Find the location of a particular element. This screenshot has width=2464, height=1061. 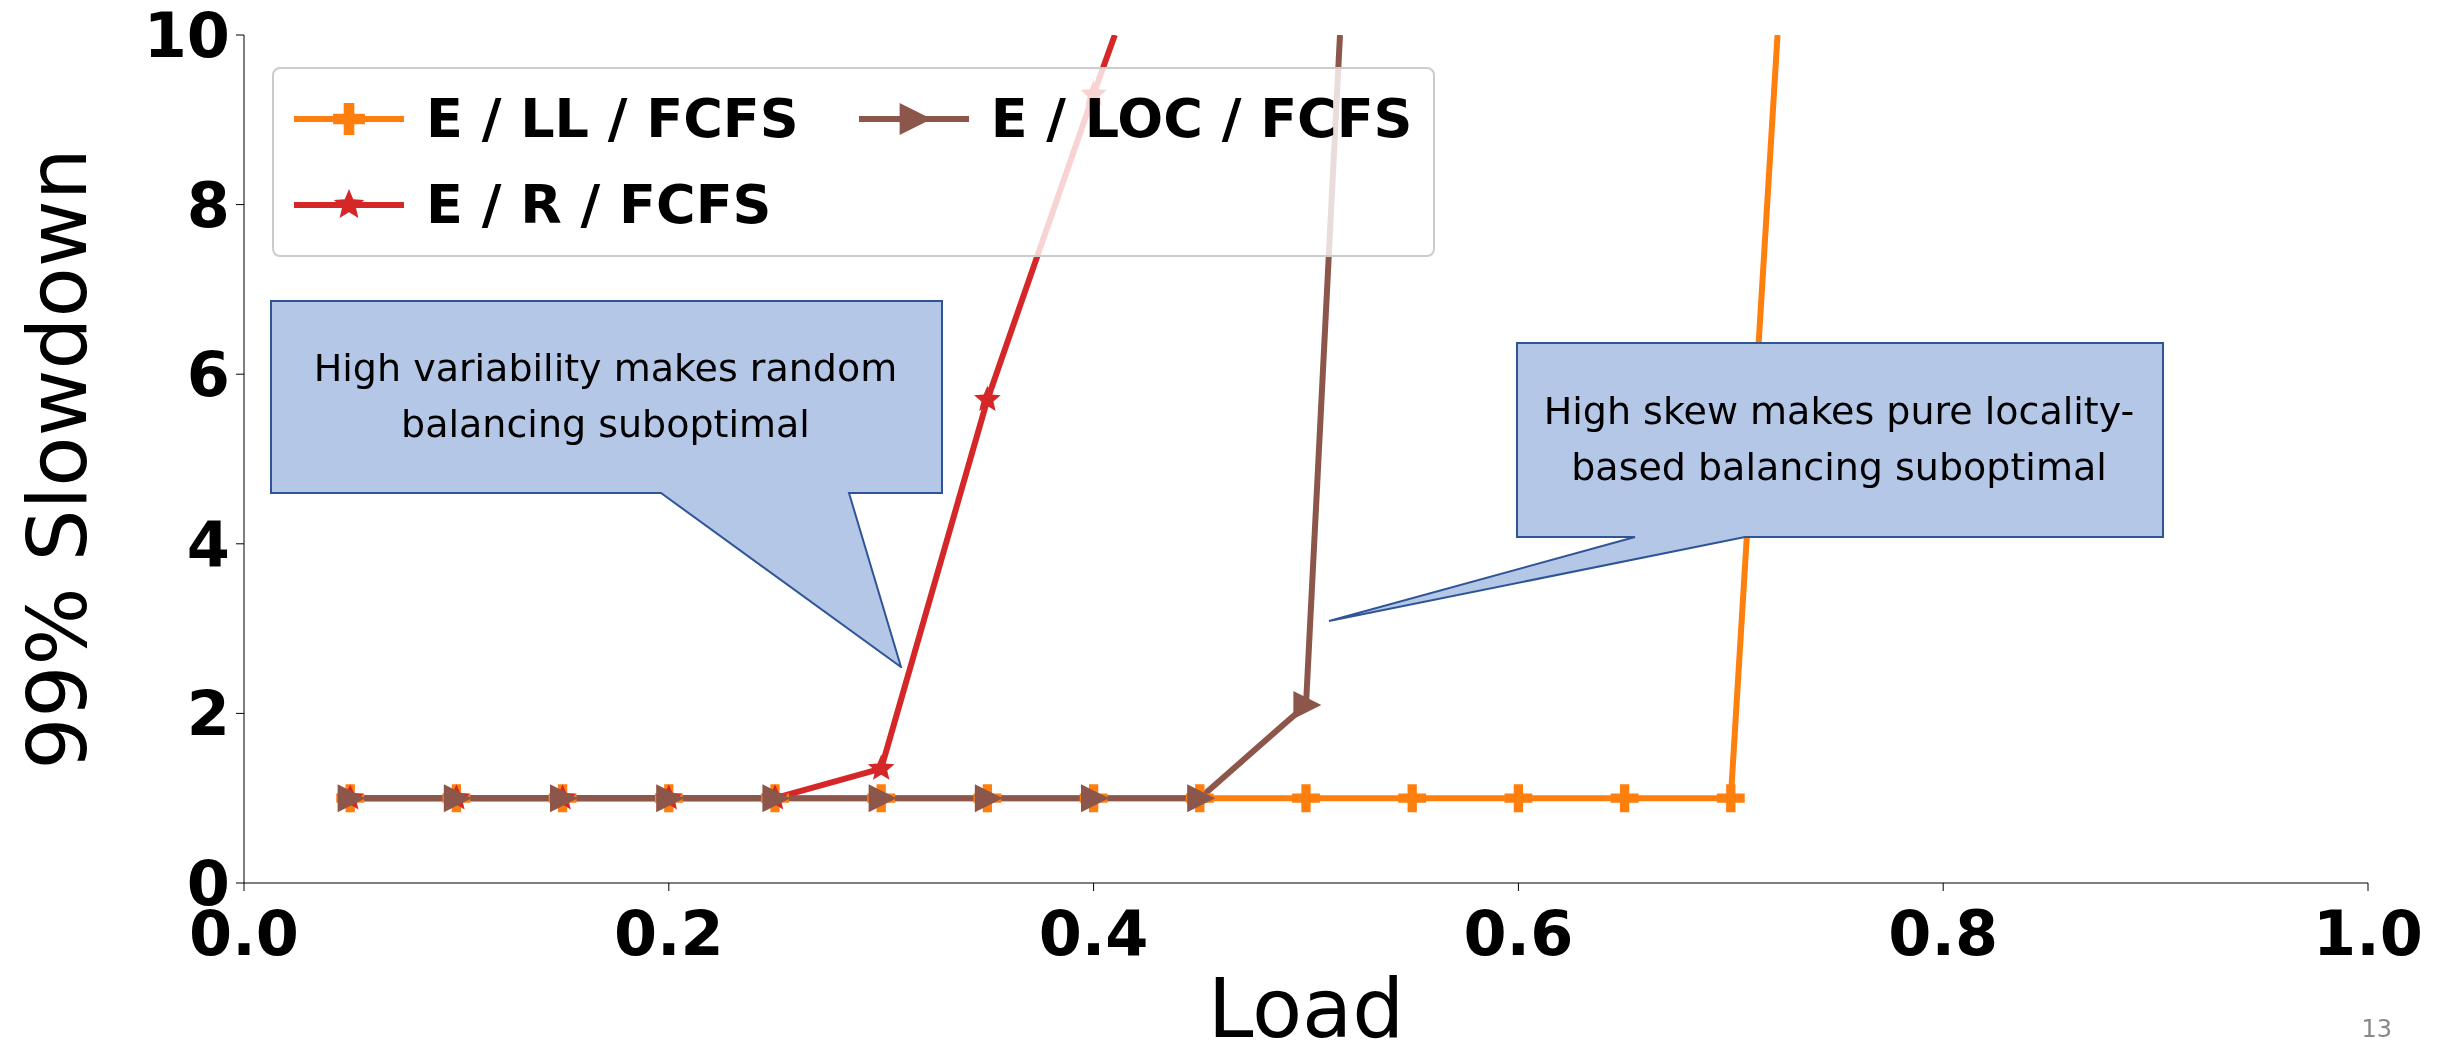

legend-label: E / LL / FCFS is located at coordinates (612, 119).